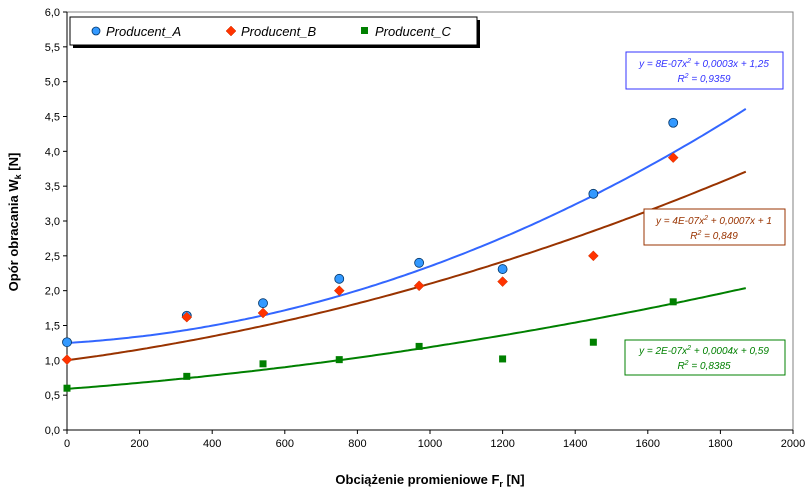  What do you see at coordinates (364, 30) in the screenshot?
I see `legend-marker-c` at bounding box center [364, 30].